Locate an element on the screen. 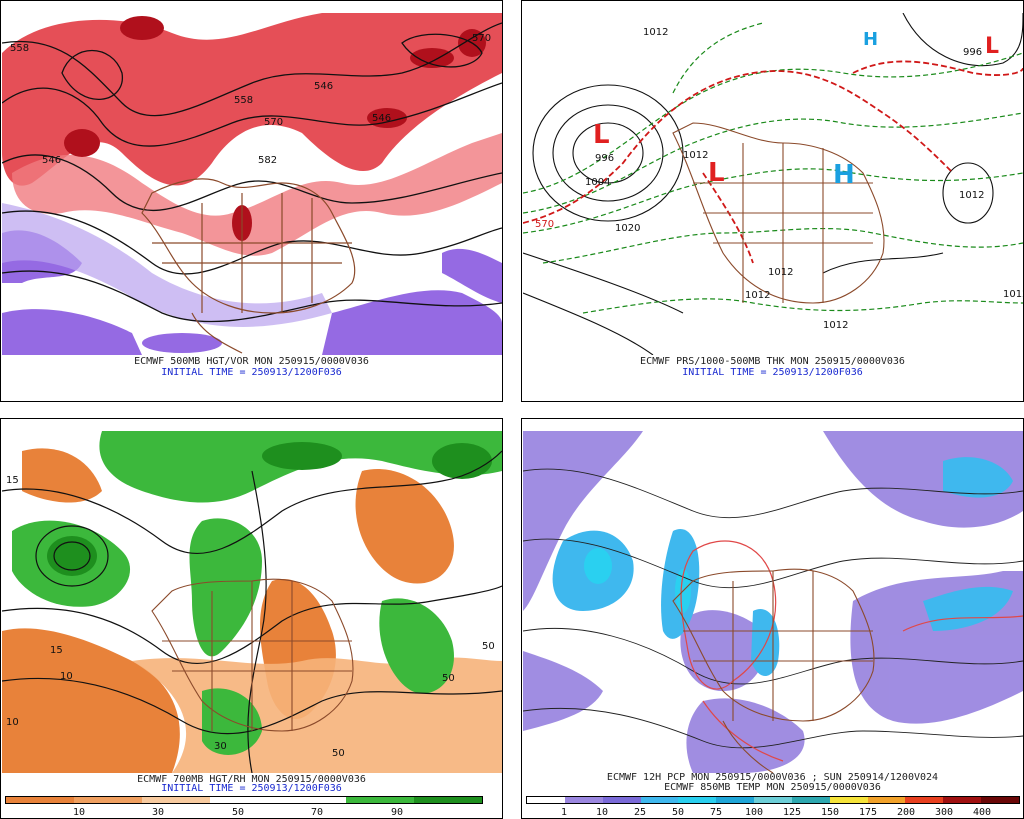 This screenshot has height=819, width=1024. thickness-label: 570 is located at coordinates (544, 224).